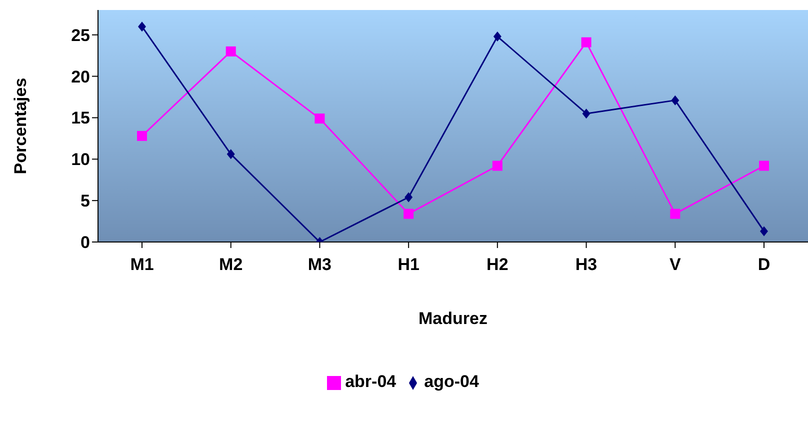 The width and height of the screenshot is (808, 426). Describe the element at coordinates (142, 264) in the screenshot. I see `x-tick-label: M1` at that location.